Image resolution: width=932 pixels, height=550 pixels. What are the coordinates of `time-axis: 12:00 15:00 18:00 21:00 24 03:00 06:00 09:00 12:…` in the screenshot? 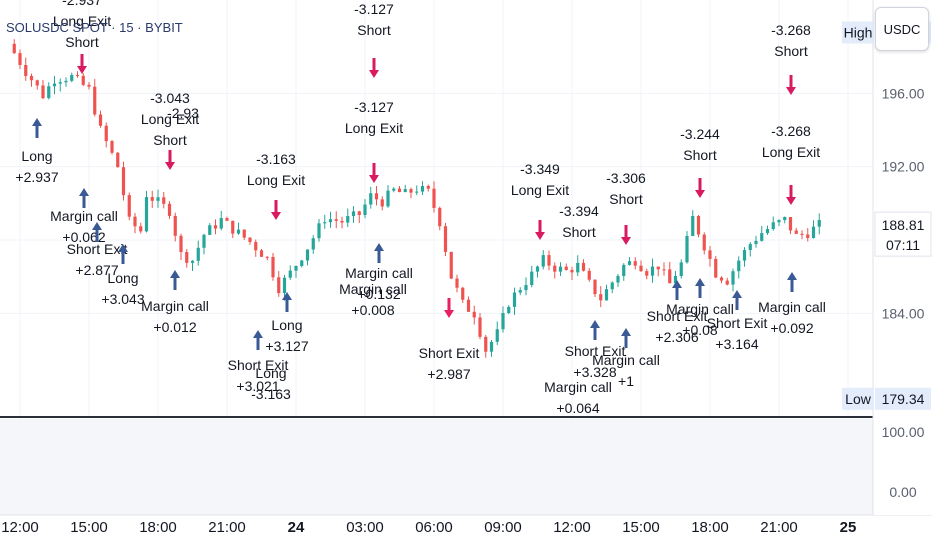 It's located at (466, 525).